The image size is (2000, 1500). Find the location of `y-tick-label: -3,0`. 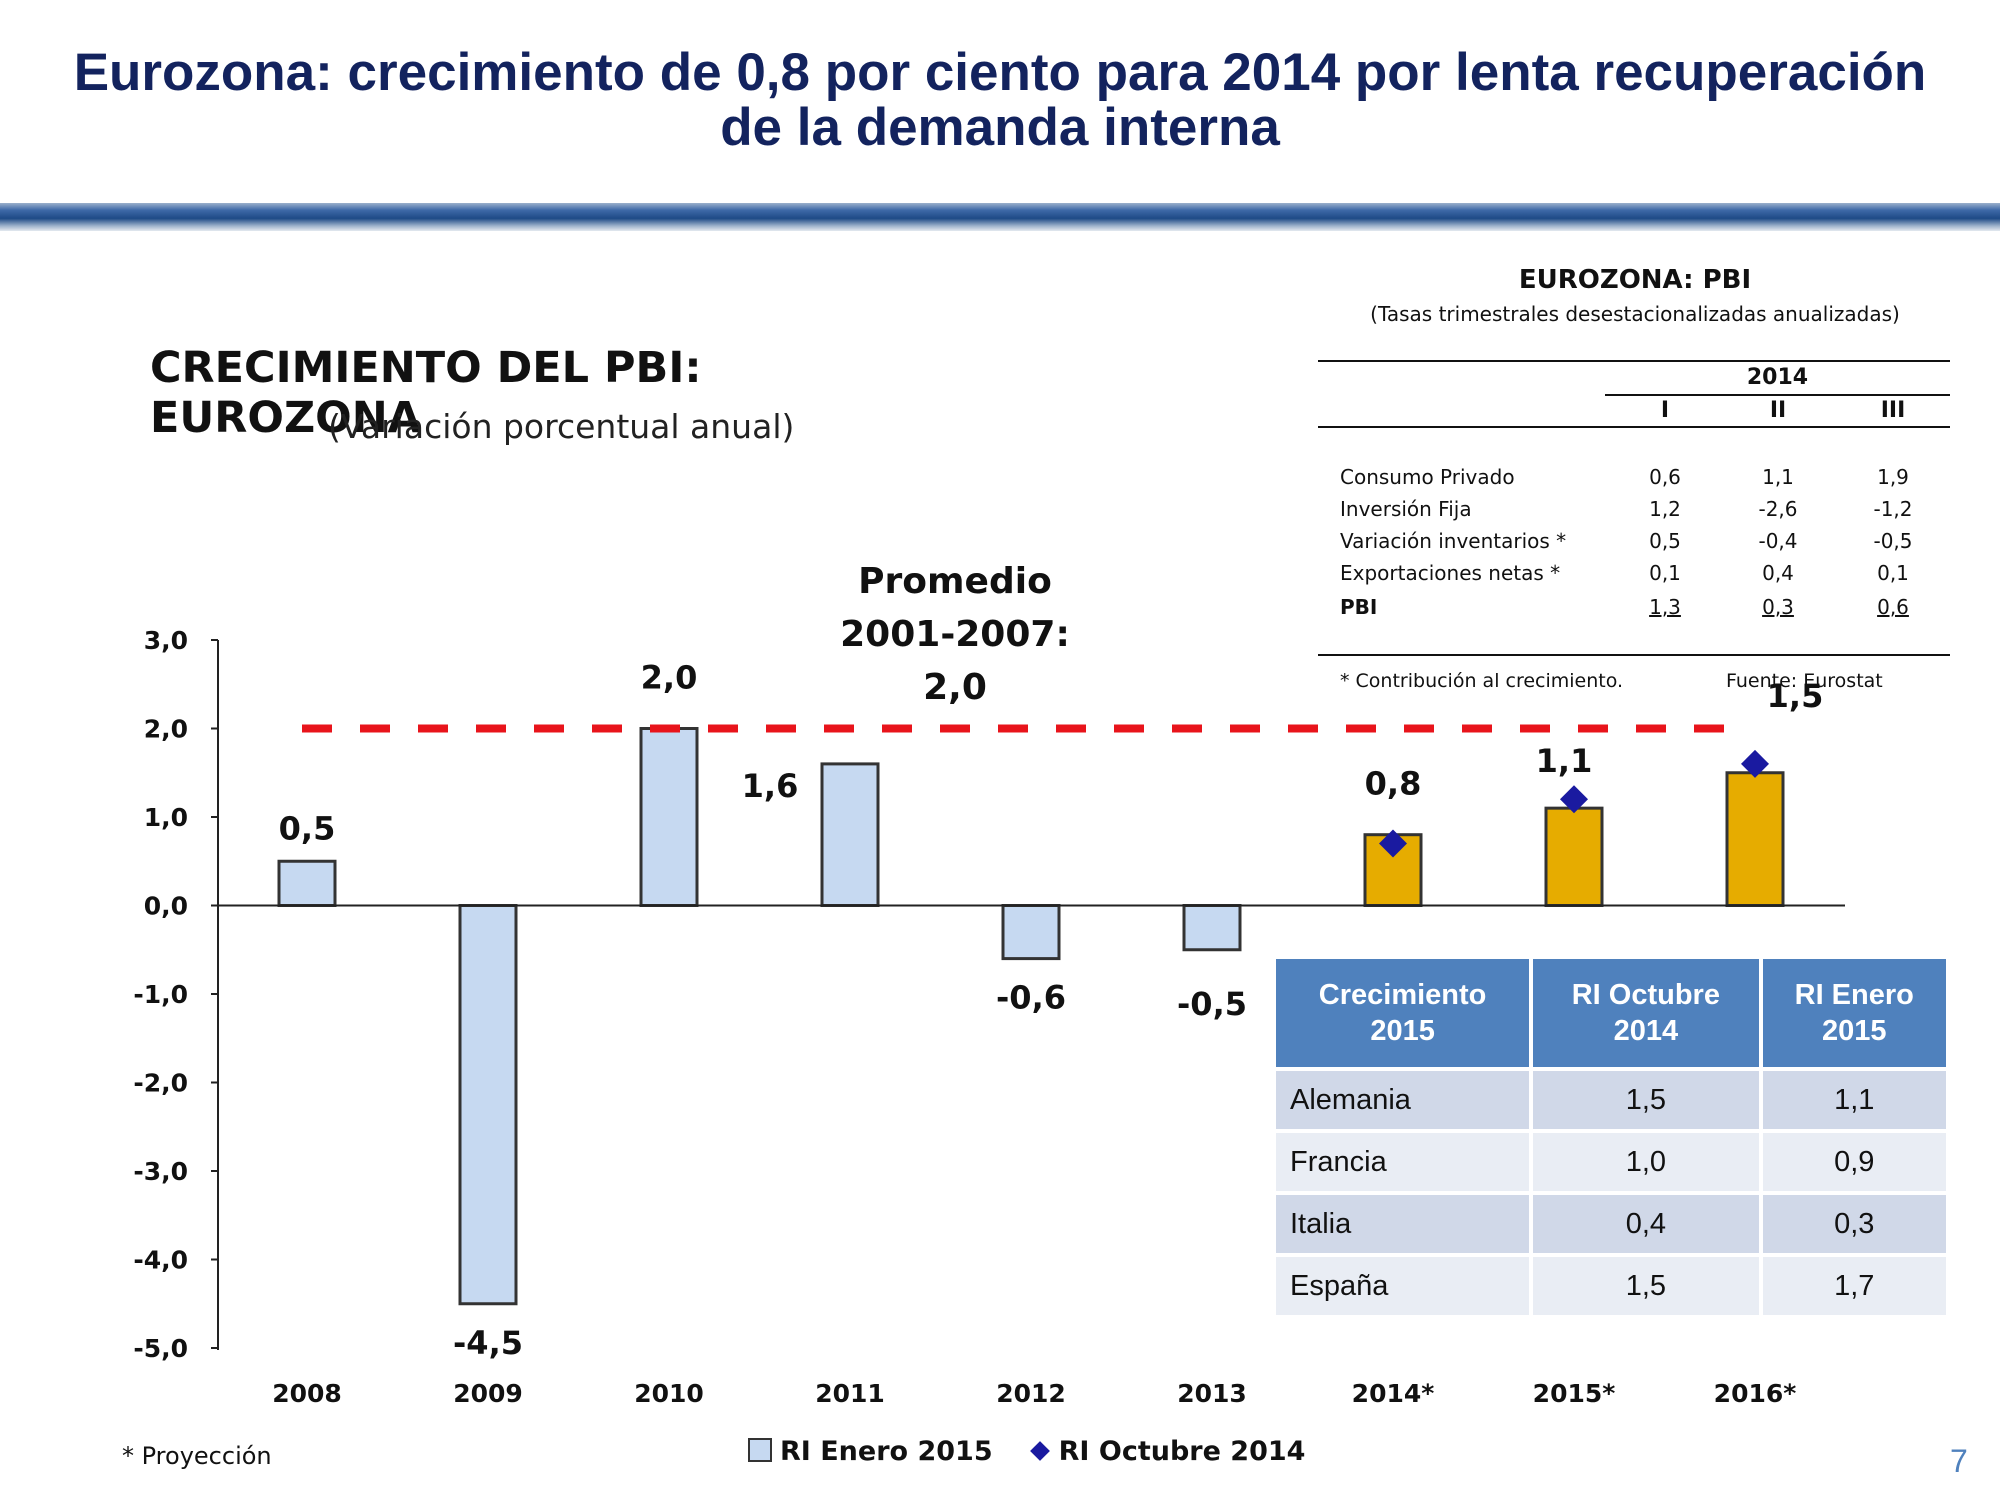

y-tick-label: -3,0 is located at coordinates (160, 1171).